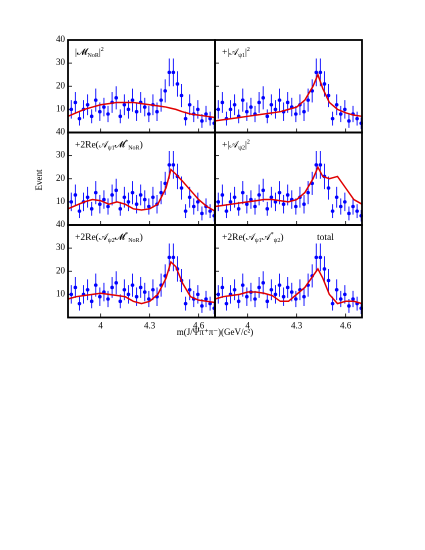 This screenshot has width=425, height=550. I want to click on panel: 4 4.3 4.6 +2Re(𝒜ψ1𝒜*ψ2) total, so click(288, 277).